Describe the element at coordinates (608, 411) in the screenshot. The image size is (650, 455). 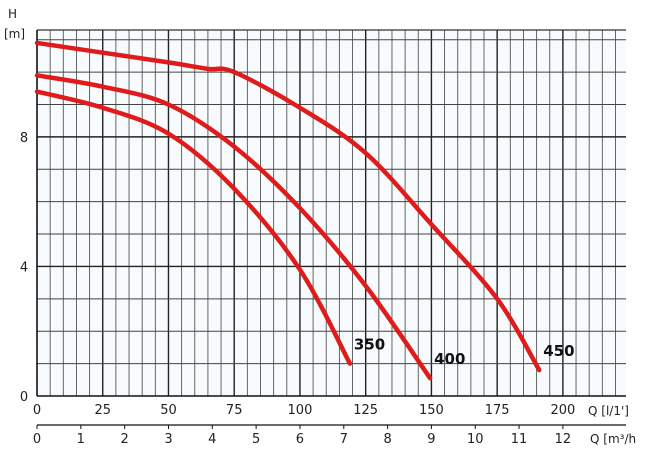
I see `x-axis-label-lmin: Q [l/1']` at that location.